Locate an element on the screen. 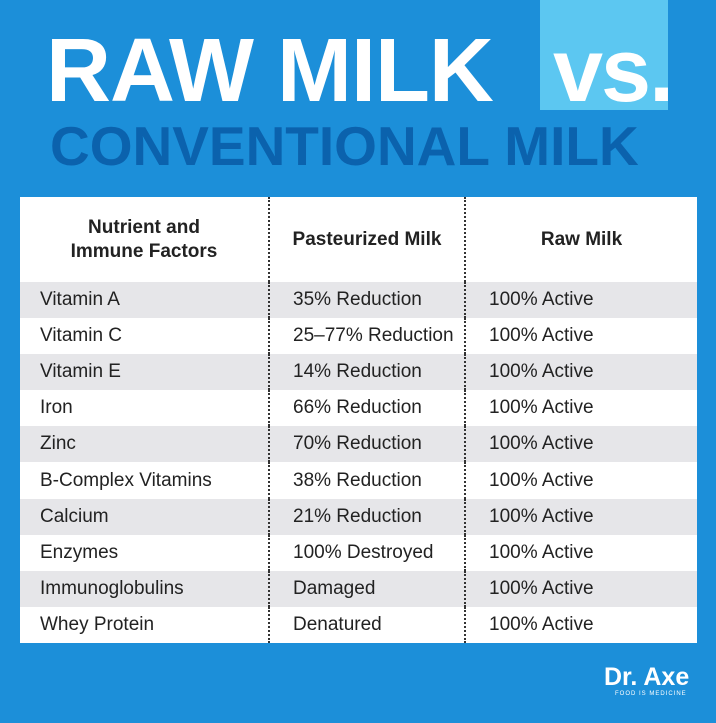  table-row: Vitamin C 25–77% Reduction 100% Active is located at coordinates (358, 336).